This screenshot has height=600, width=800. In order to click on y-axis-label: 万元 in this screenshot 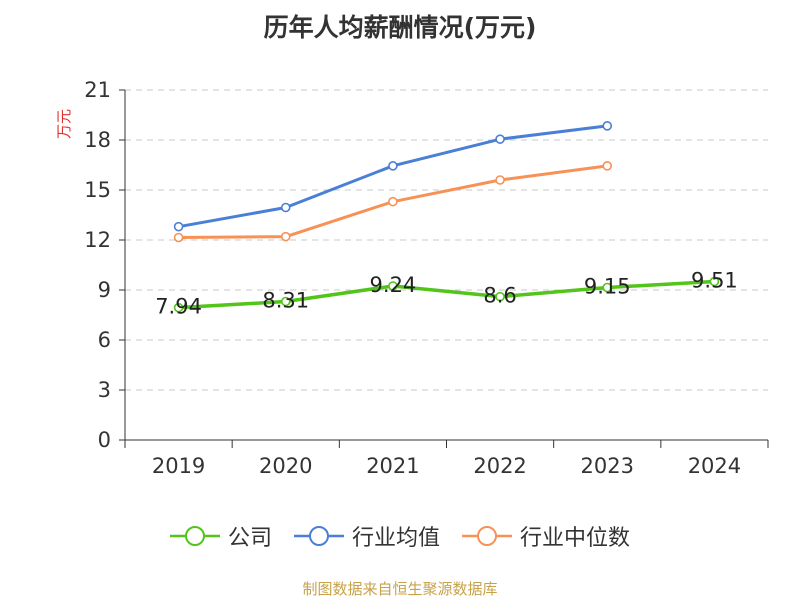, I will do `click(64, 124)`.